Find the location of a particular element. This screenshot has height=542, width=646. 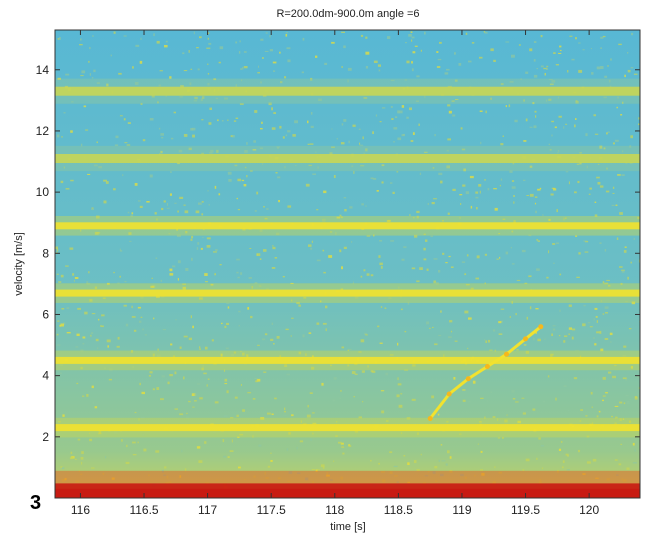

trace-point is located at coordinates (506, 354).